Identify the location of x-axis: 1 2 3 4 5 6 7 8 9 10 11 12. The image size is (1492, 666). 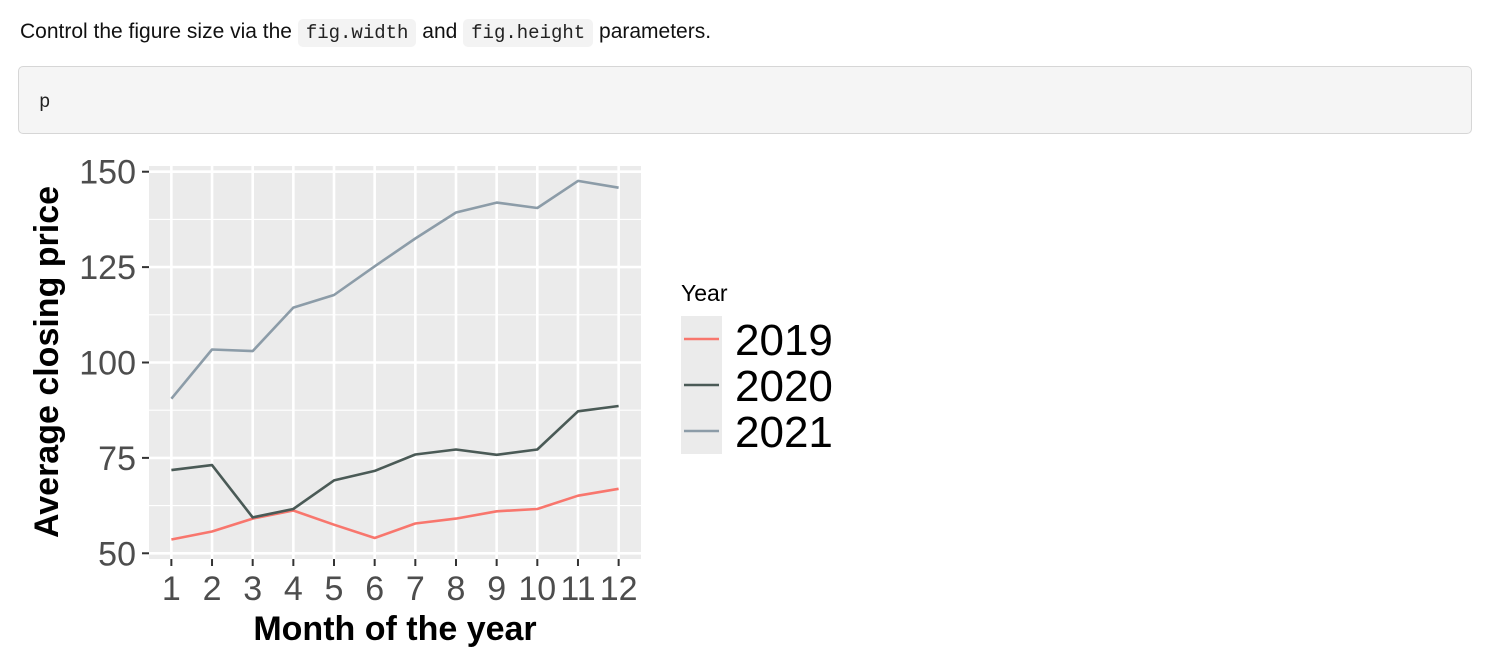
(400, 583).